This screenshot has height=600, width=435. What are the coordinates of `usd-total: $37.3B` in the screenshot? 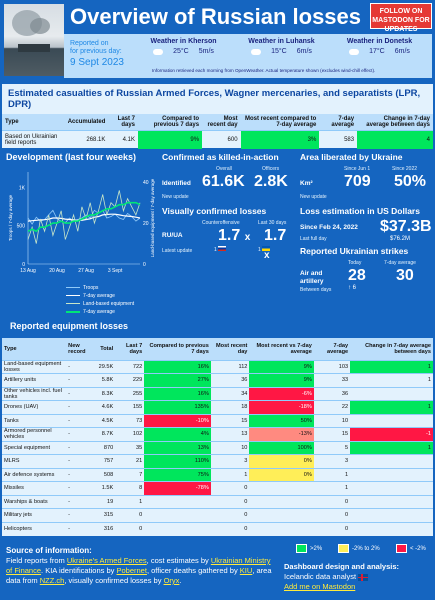 It's located at (406, 226).